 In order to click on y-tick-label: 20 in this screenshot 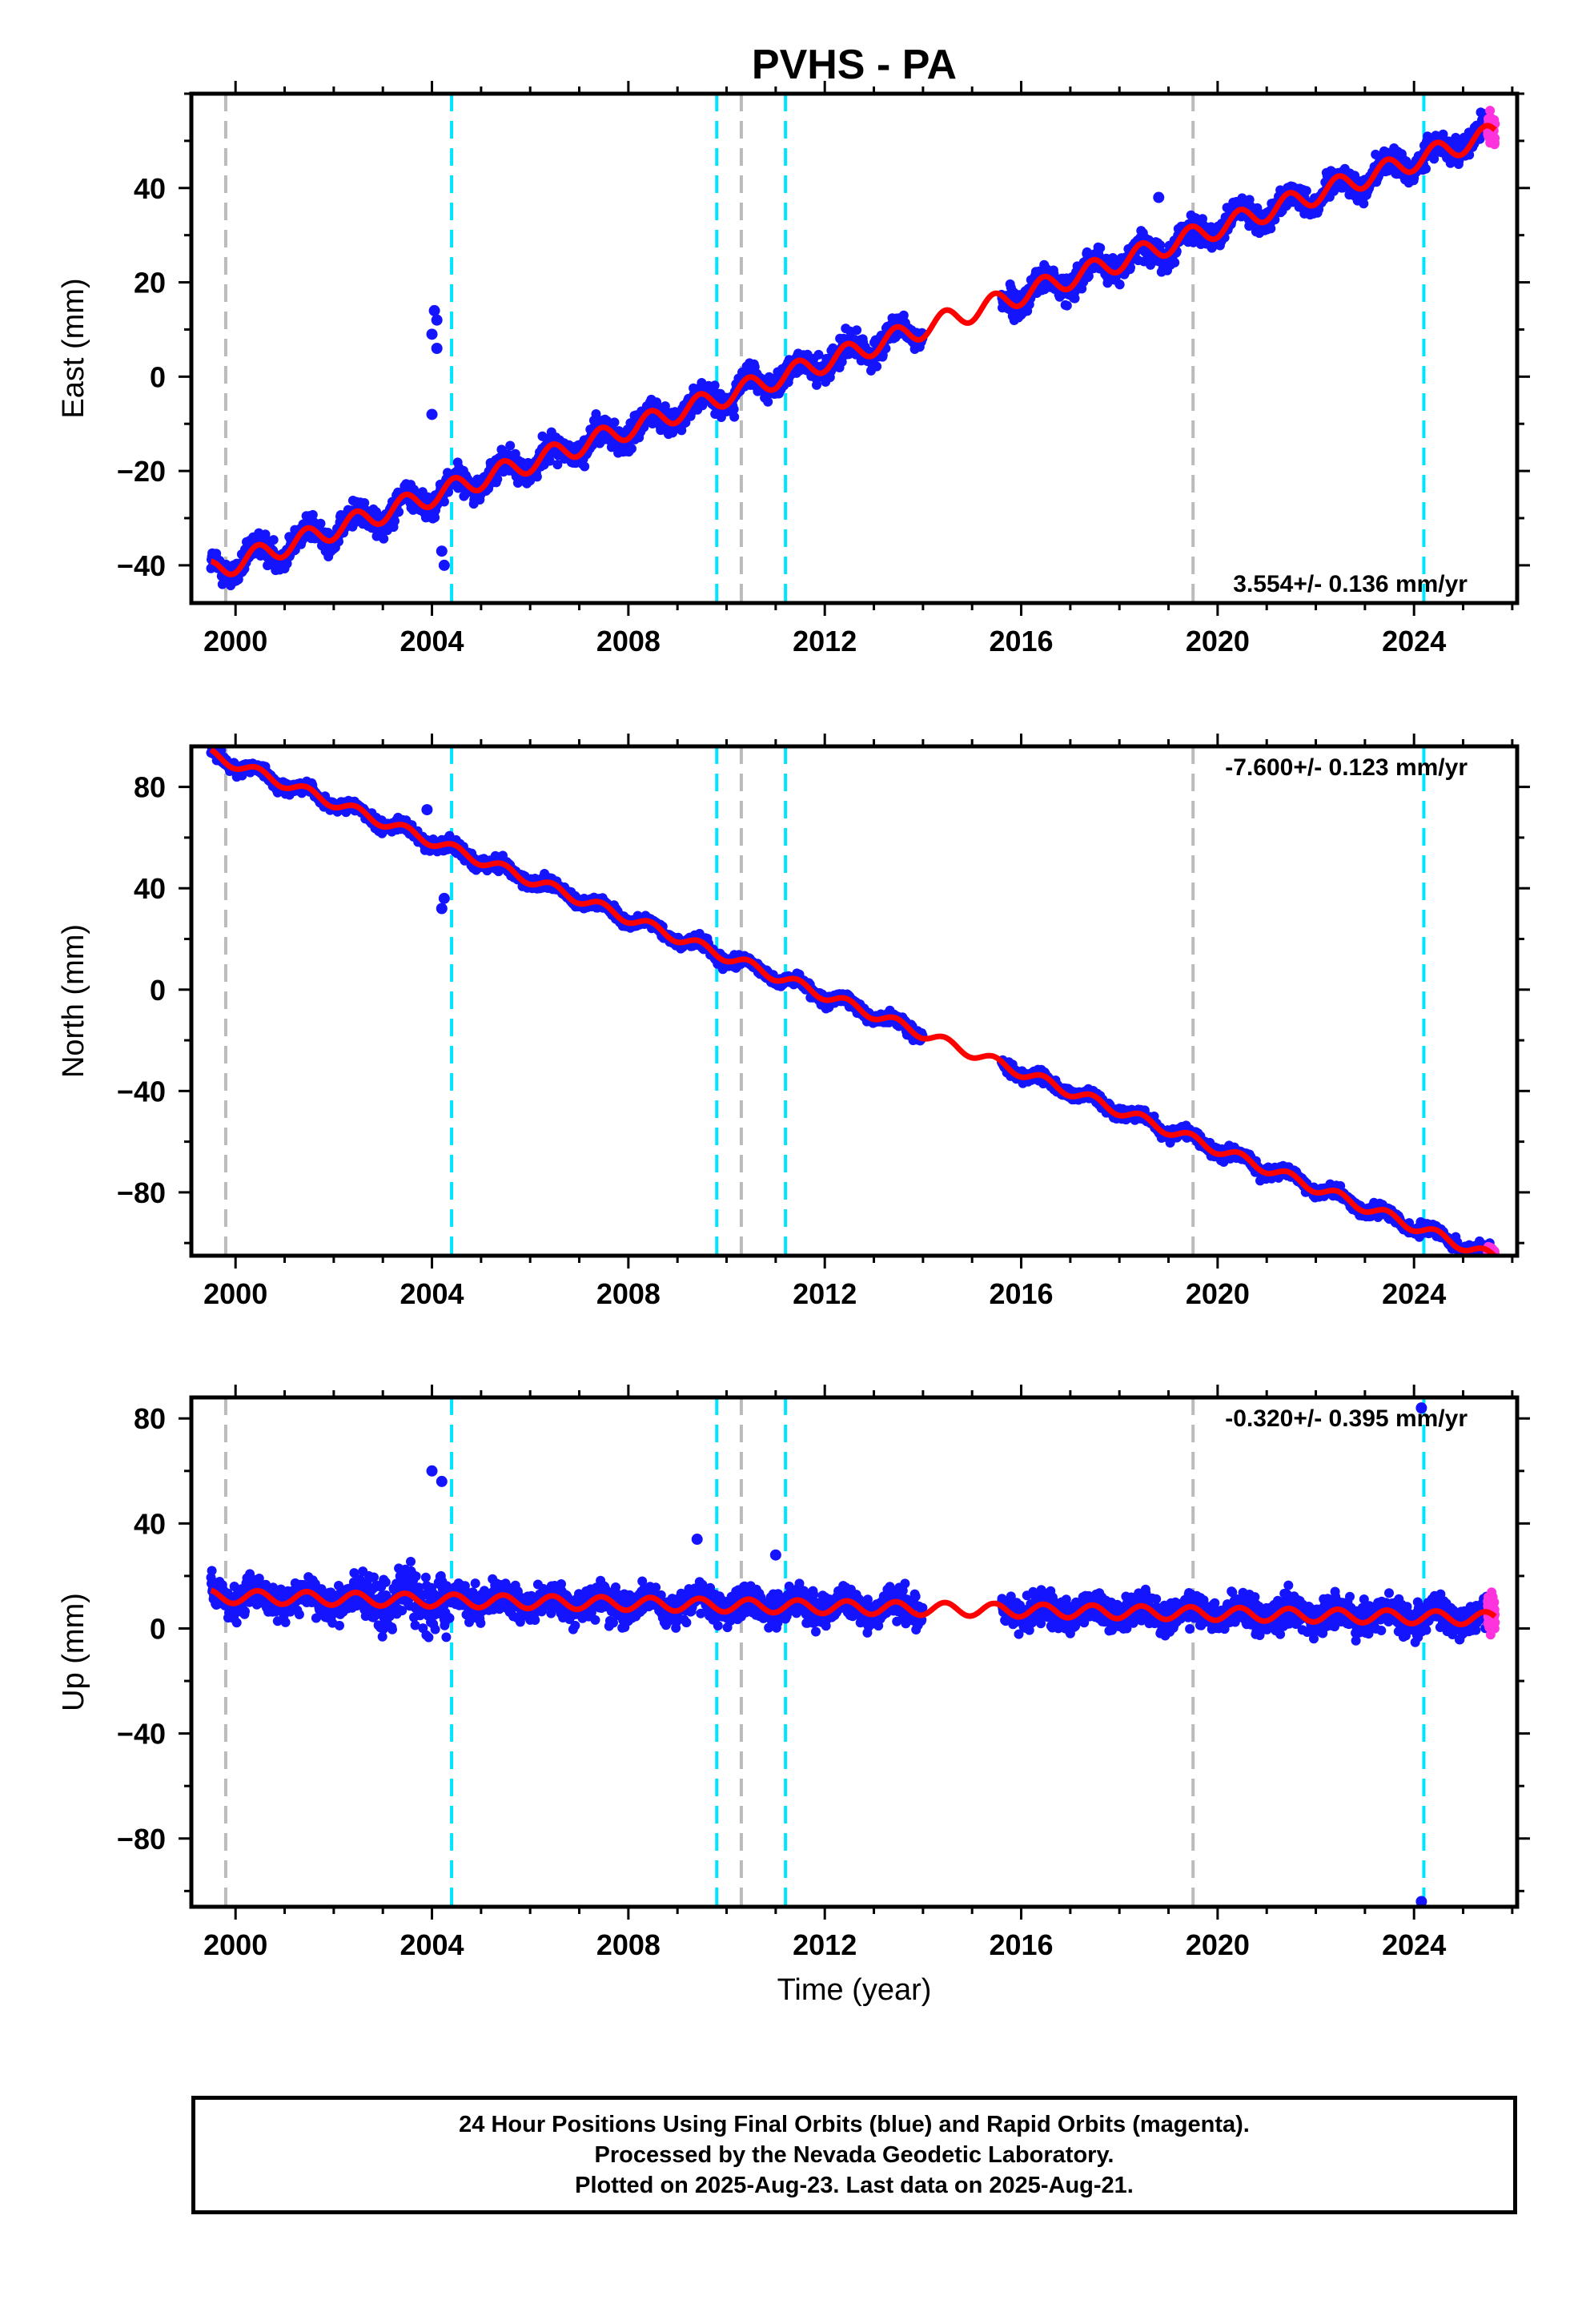, I will do `click(150, 283)`.